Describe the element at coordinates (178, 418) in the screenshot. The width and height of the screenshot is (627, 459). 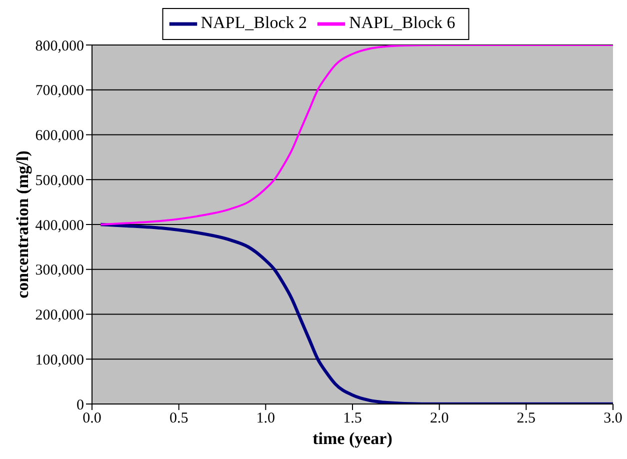
I see `x-tick-label: 0.5` at that location.